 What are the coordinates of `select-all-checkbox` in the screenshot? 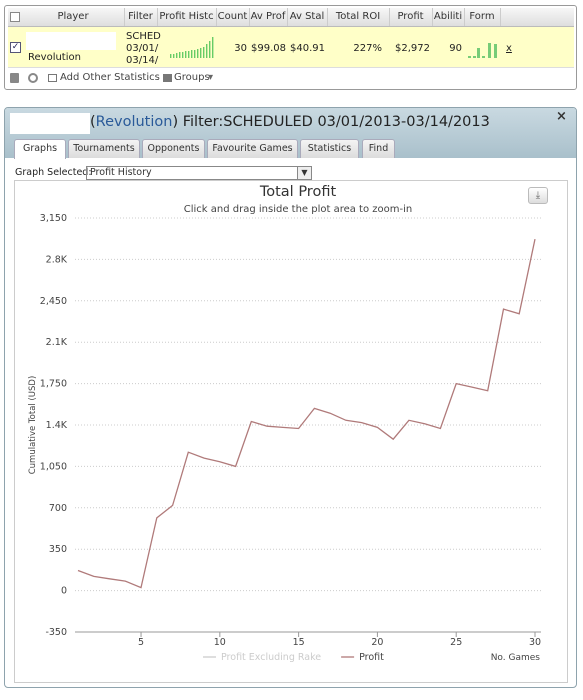 It's located at (15, 17).